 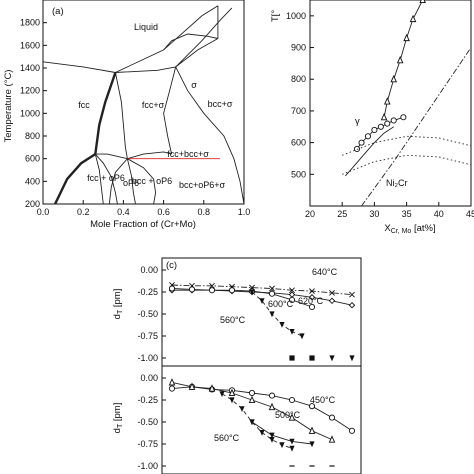 What do you see at coordinates (8, 106) in the screenshot?
I see `y-axis-label-a: Temperature (°C)` at bounding box center [8, 106].